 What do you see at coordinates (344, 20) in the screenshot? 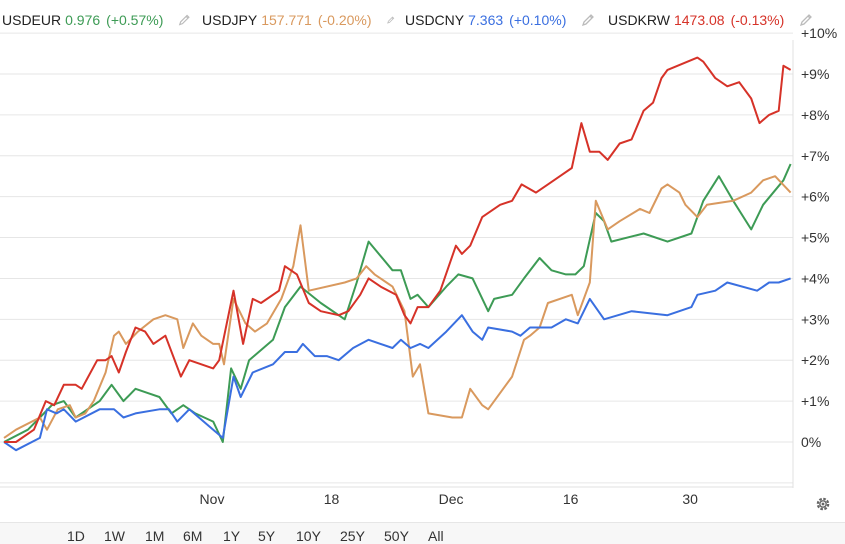
I see `legend-change: (-0.20%)` at bounding box center [344, 20].